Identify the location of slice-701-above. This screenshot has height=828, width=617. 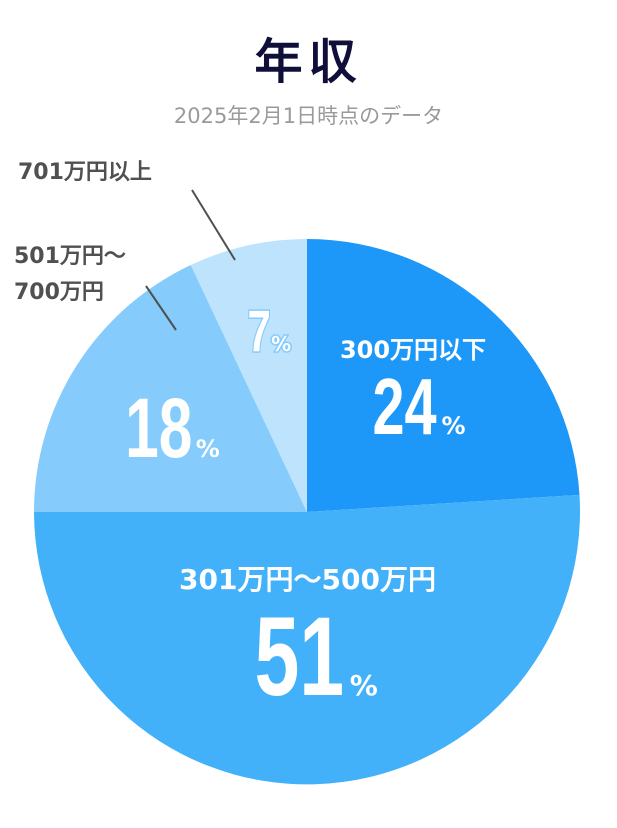
(248, 375).